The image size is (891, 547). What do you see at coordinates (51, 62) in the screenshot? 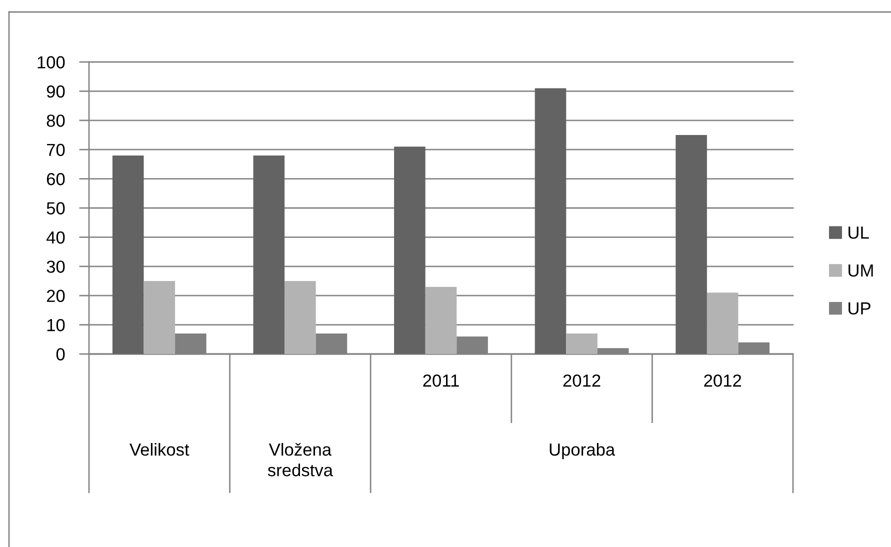
I see `y-tick-label: 100` at bounding box center [51, 62].